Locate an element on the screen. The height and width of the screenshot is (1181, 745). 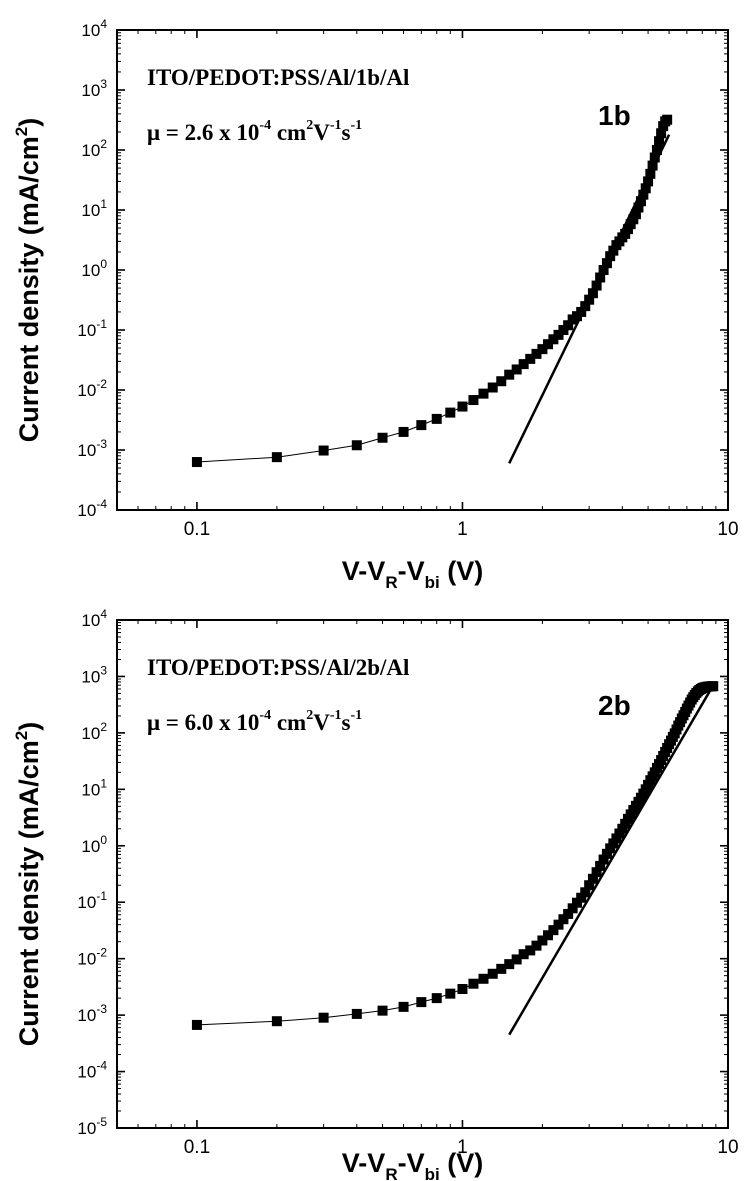
mobility-label: μ = 6.0 x 10-4 cm2V-1s-1 is located at coordinates (254, 721).